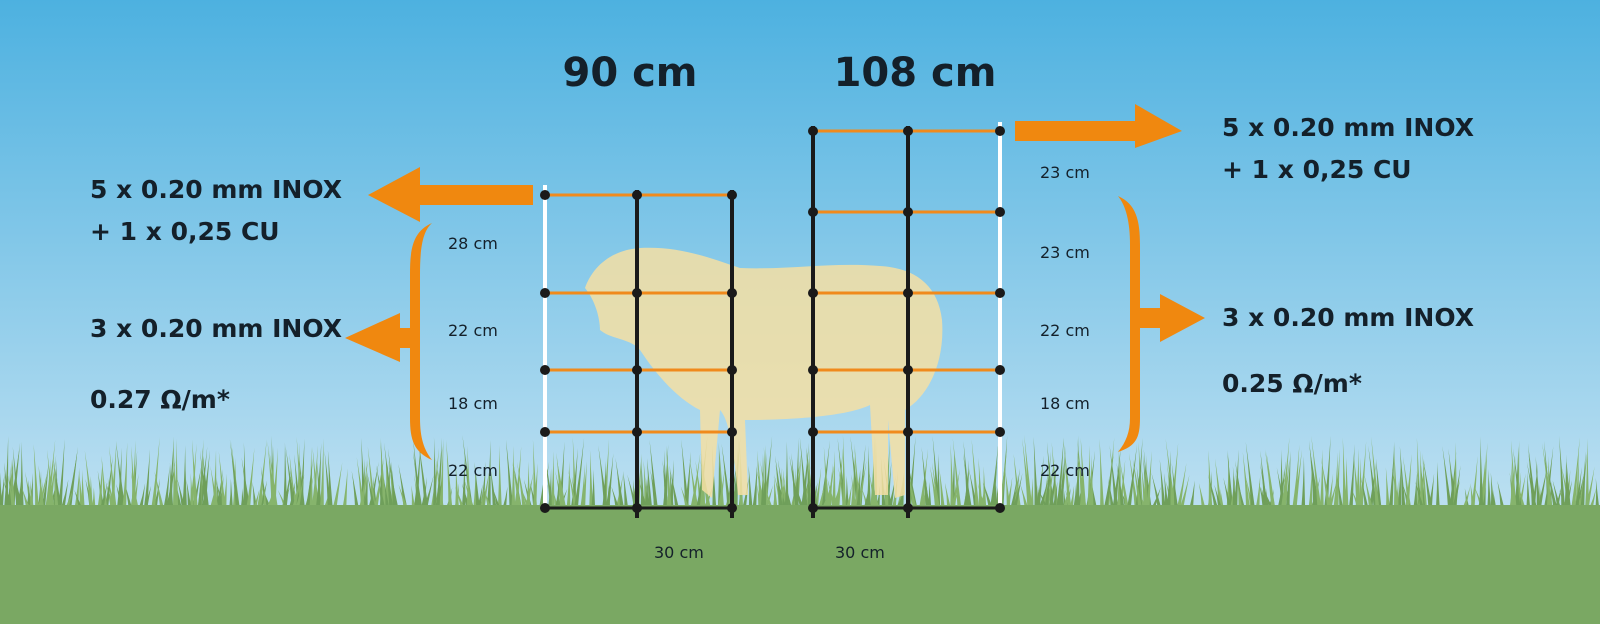  Describe the element at coordinates (473, 243) in the screenshot. I see `spacing-label: 28 cm` at that location.